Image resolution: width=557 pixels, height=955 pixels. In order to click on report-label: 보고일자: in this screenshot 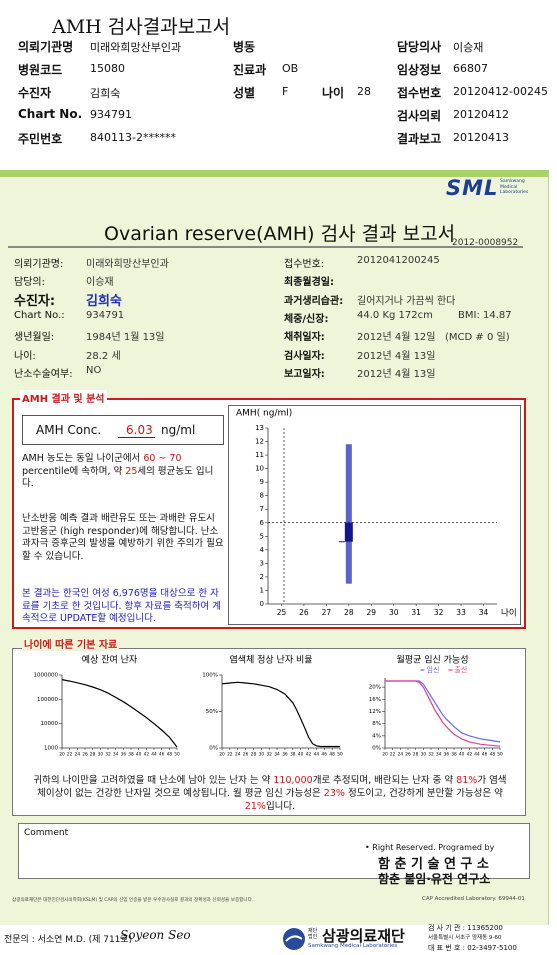, I will do `click(304, 374)`.